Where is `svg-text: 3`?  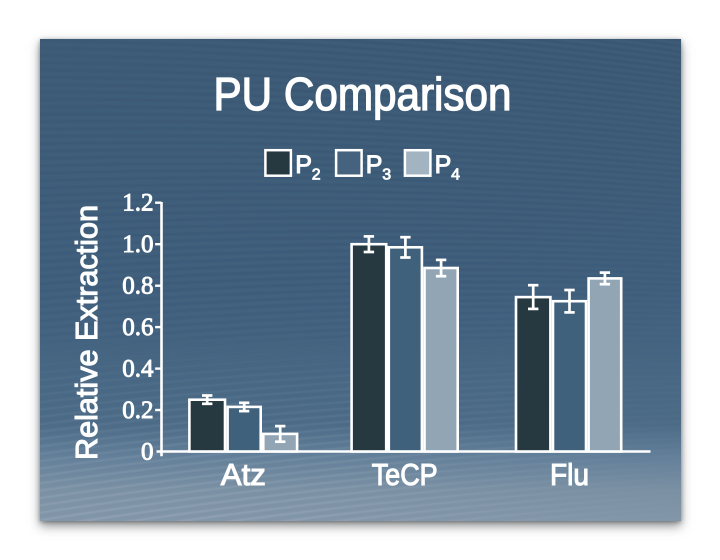 svg-text: 3 is located at coordinates (386, 175).